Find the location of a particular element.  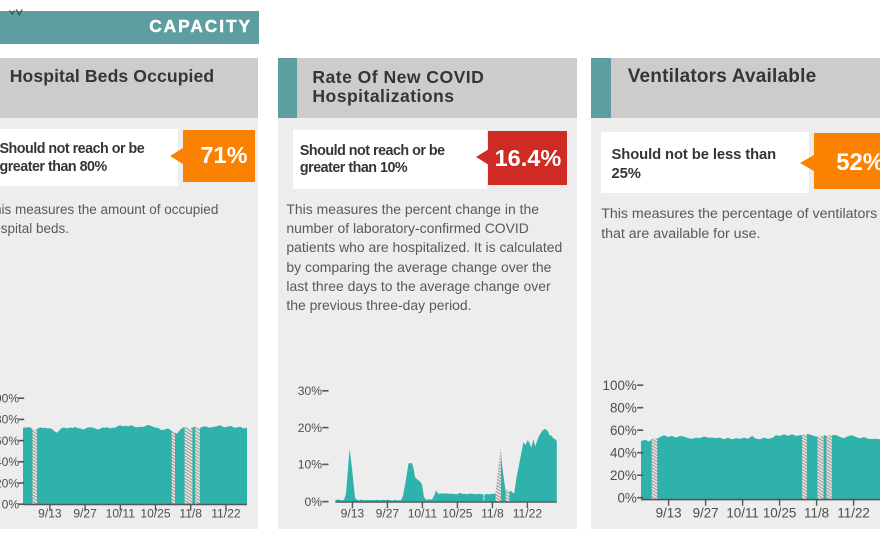

svg-text: 30% is located at coordinates (310, 391).